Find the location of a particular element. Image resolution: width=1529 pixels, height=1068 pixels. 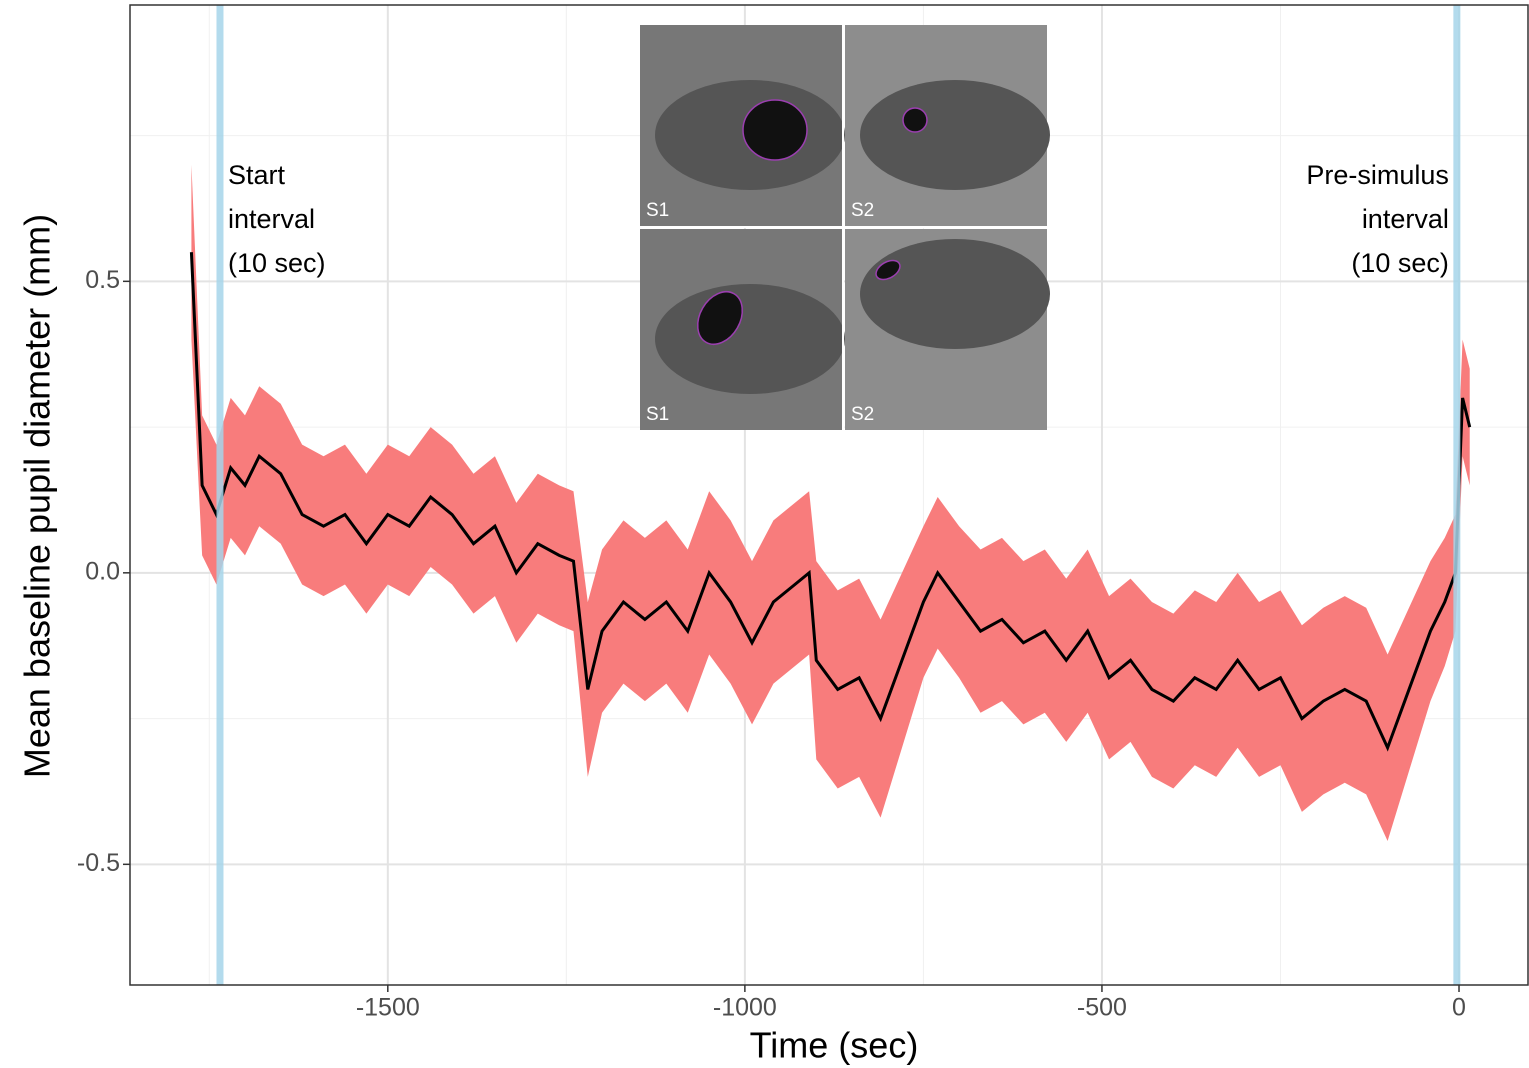

inset: S1 S2 S1 S2 is located at coordinates (845, 227).